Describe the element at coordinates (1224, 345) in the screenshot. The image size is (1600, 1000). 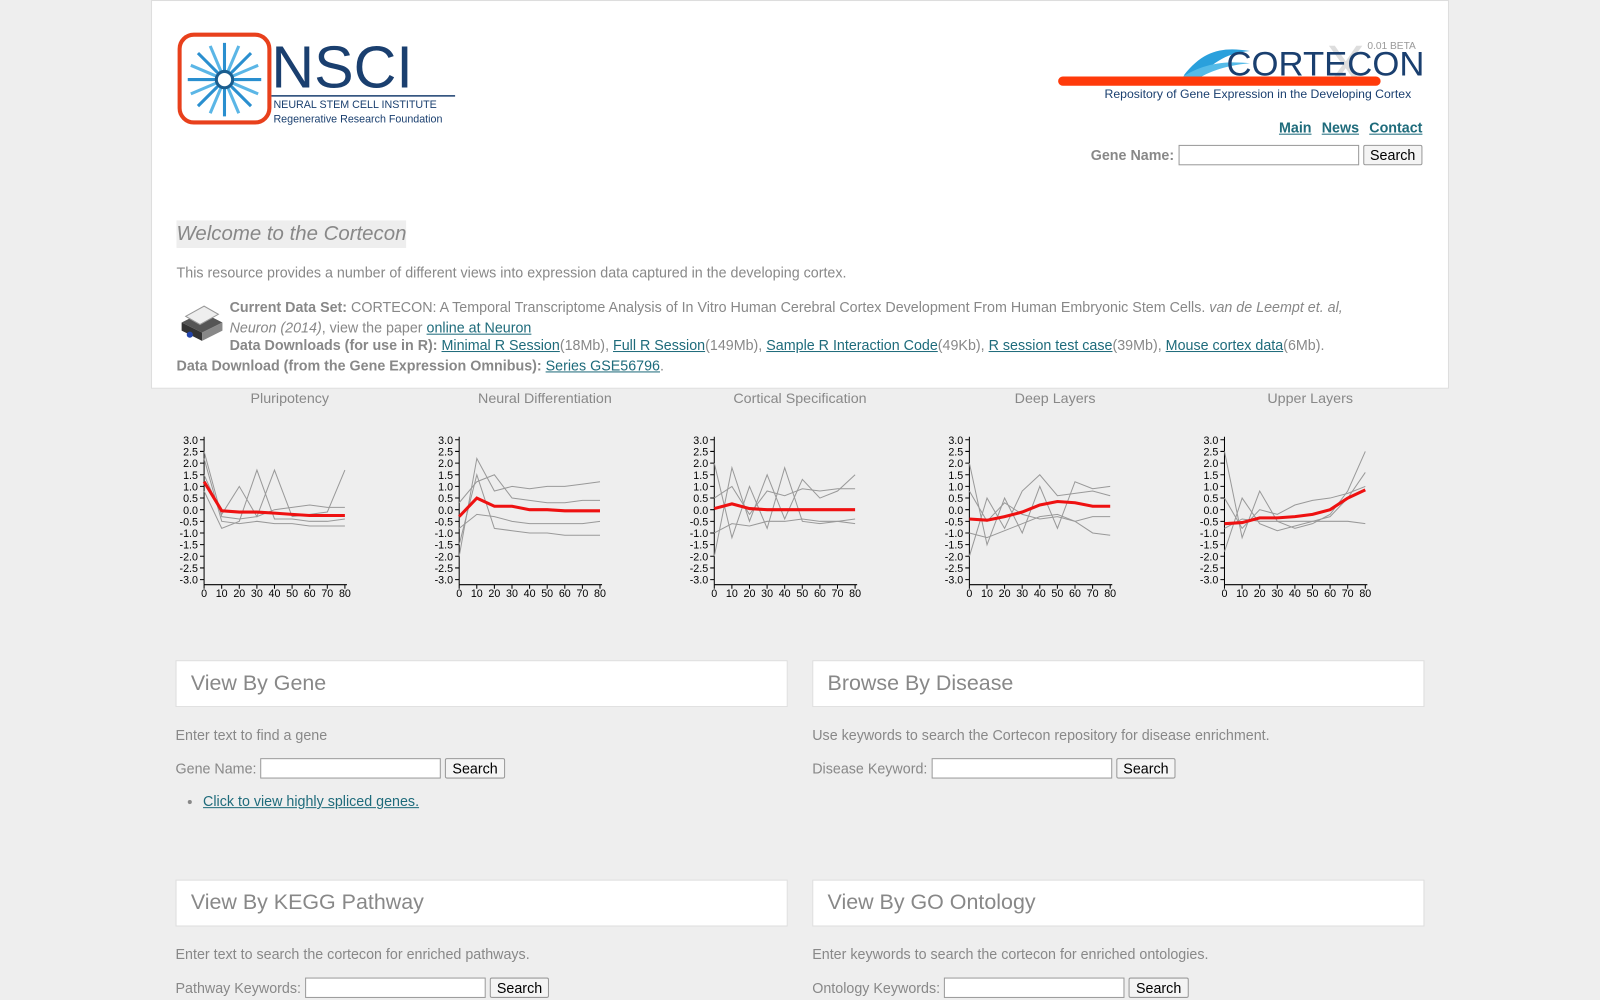
I see `download-link: Mouse cortex data` at that location.